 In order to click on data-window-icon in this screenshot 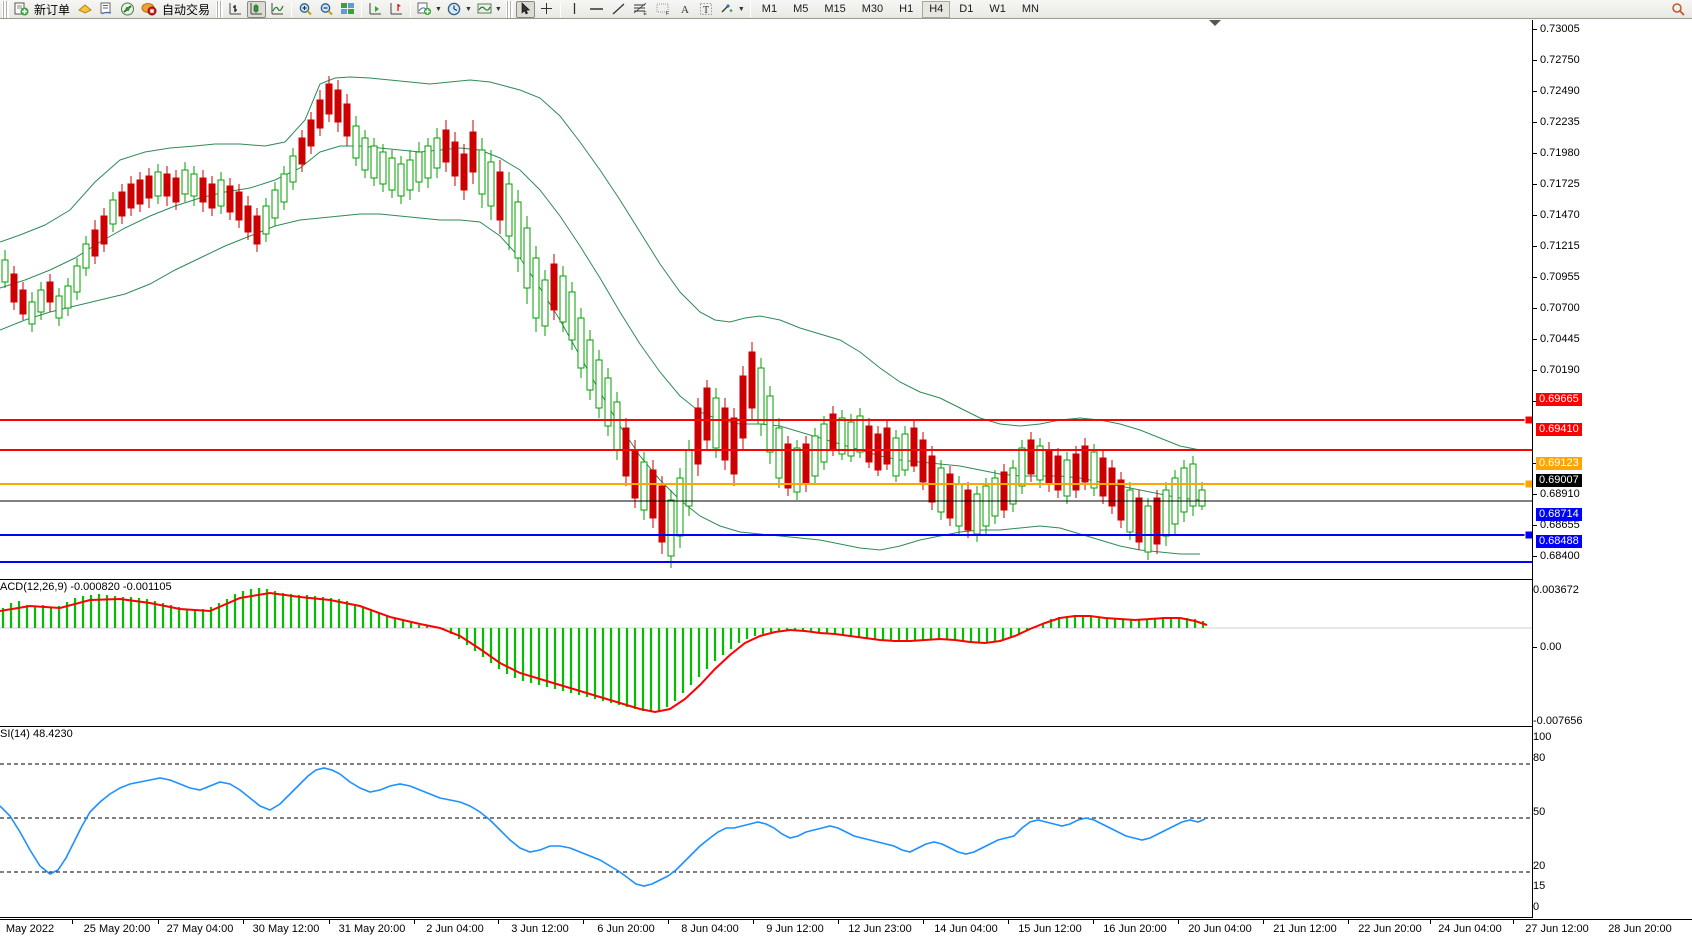, I will do `click(106, 9)`.